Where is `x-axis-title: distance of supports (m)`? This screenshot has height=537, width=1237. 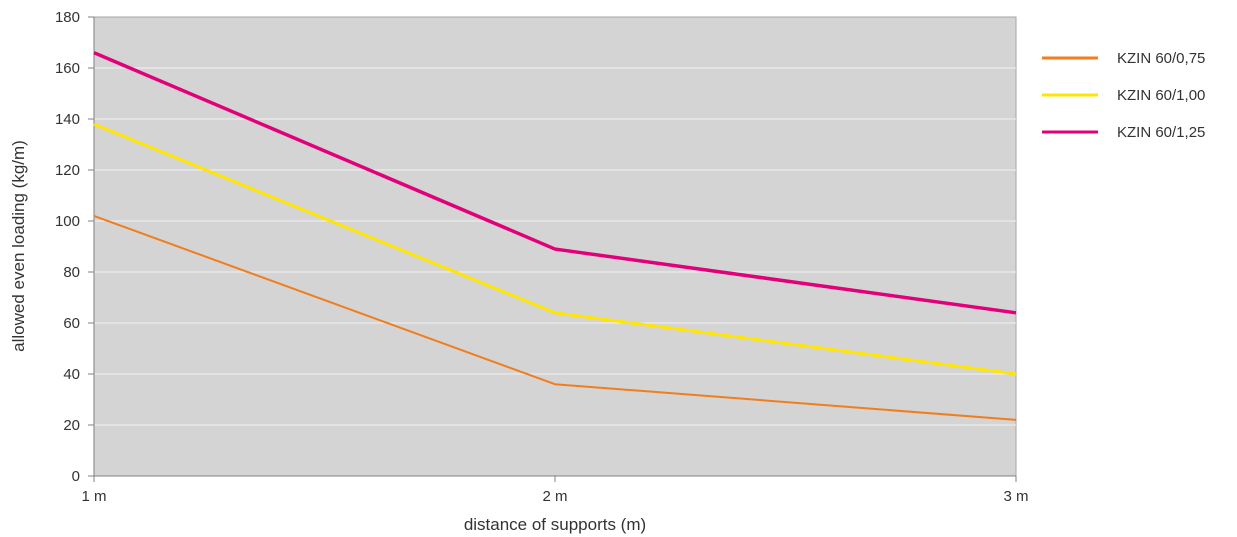 x-axis-title: distance of supports (m) is located at coordinates (555, 524).